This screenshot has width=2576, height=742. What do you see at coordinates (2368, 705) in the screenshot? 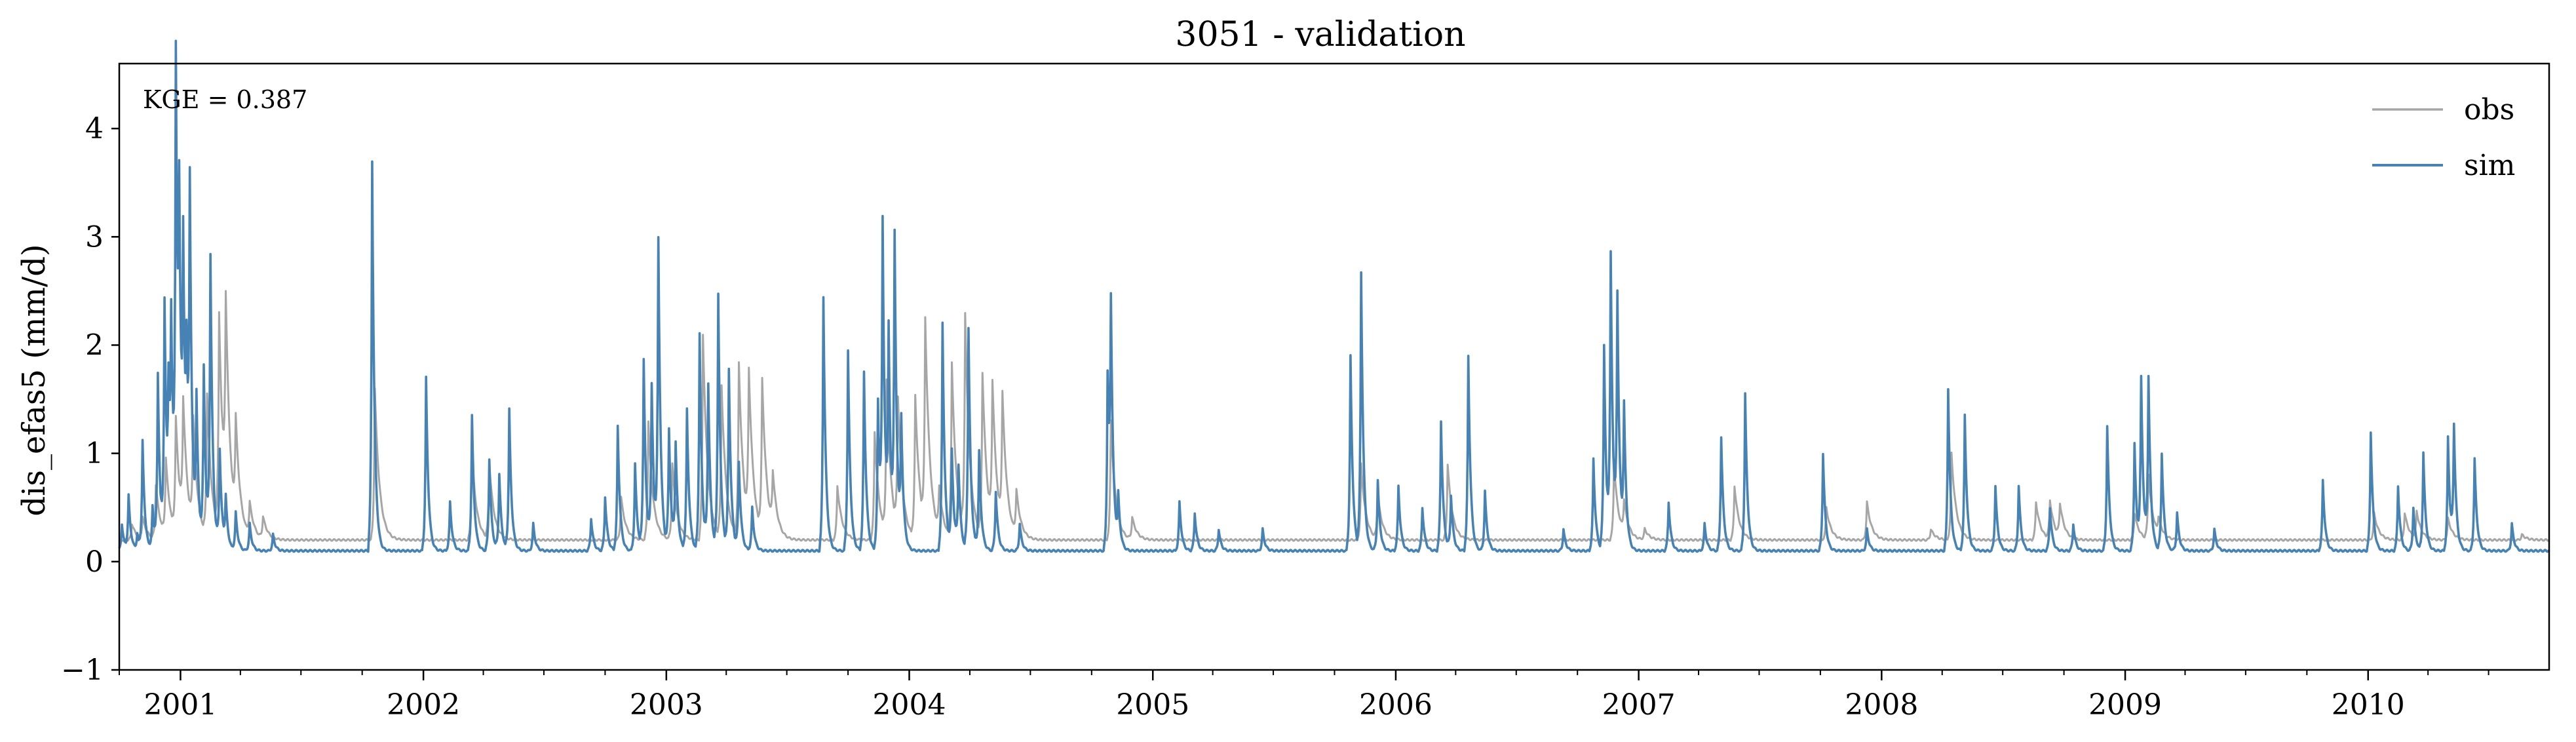
I see `x-tick-label: 2010` at bounding box center [2368, 705].